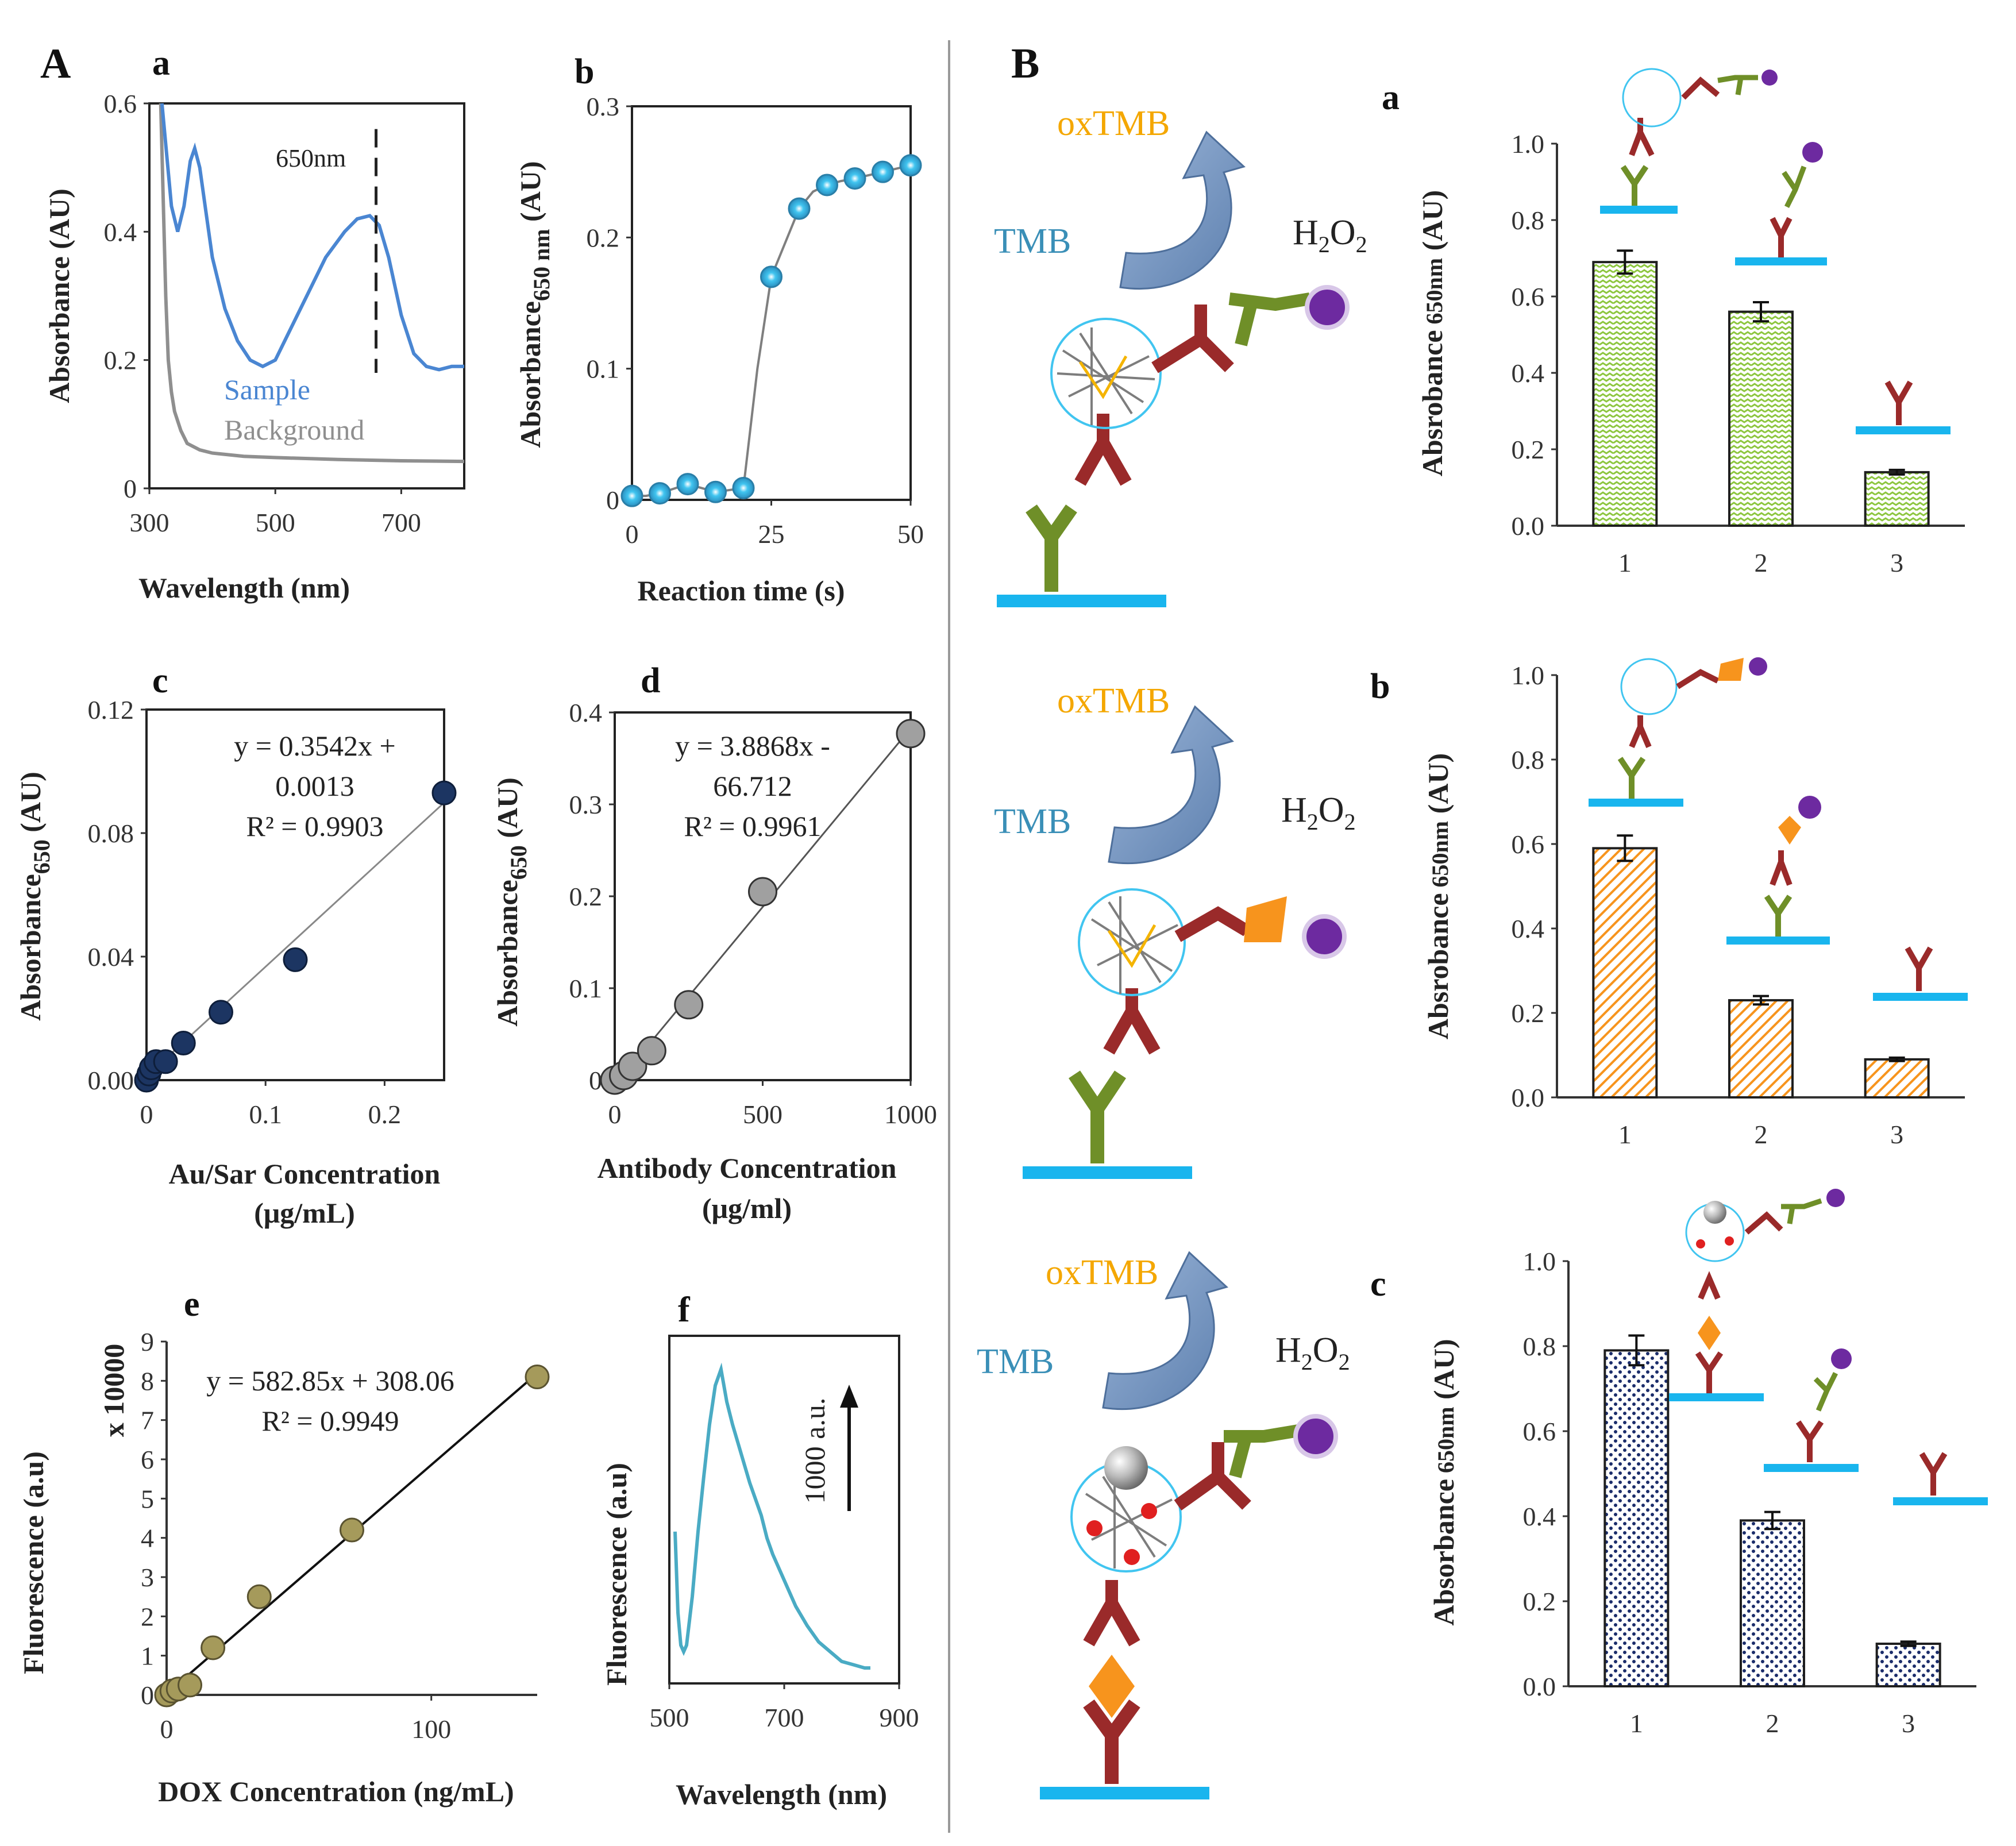 This screenshot has height=1846, width=2016. What do you see at coordinates (1761, 1134) in the screenshot?
I see `chart-Bb-category-label: 2` at bounding box center [1761, 1134].